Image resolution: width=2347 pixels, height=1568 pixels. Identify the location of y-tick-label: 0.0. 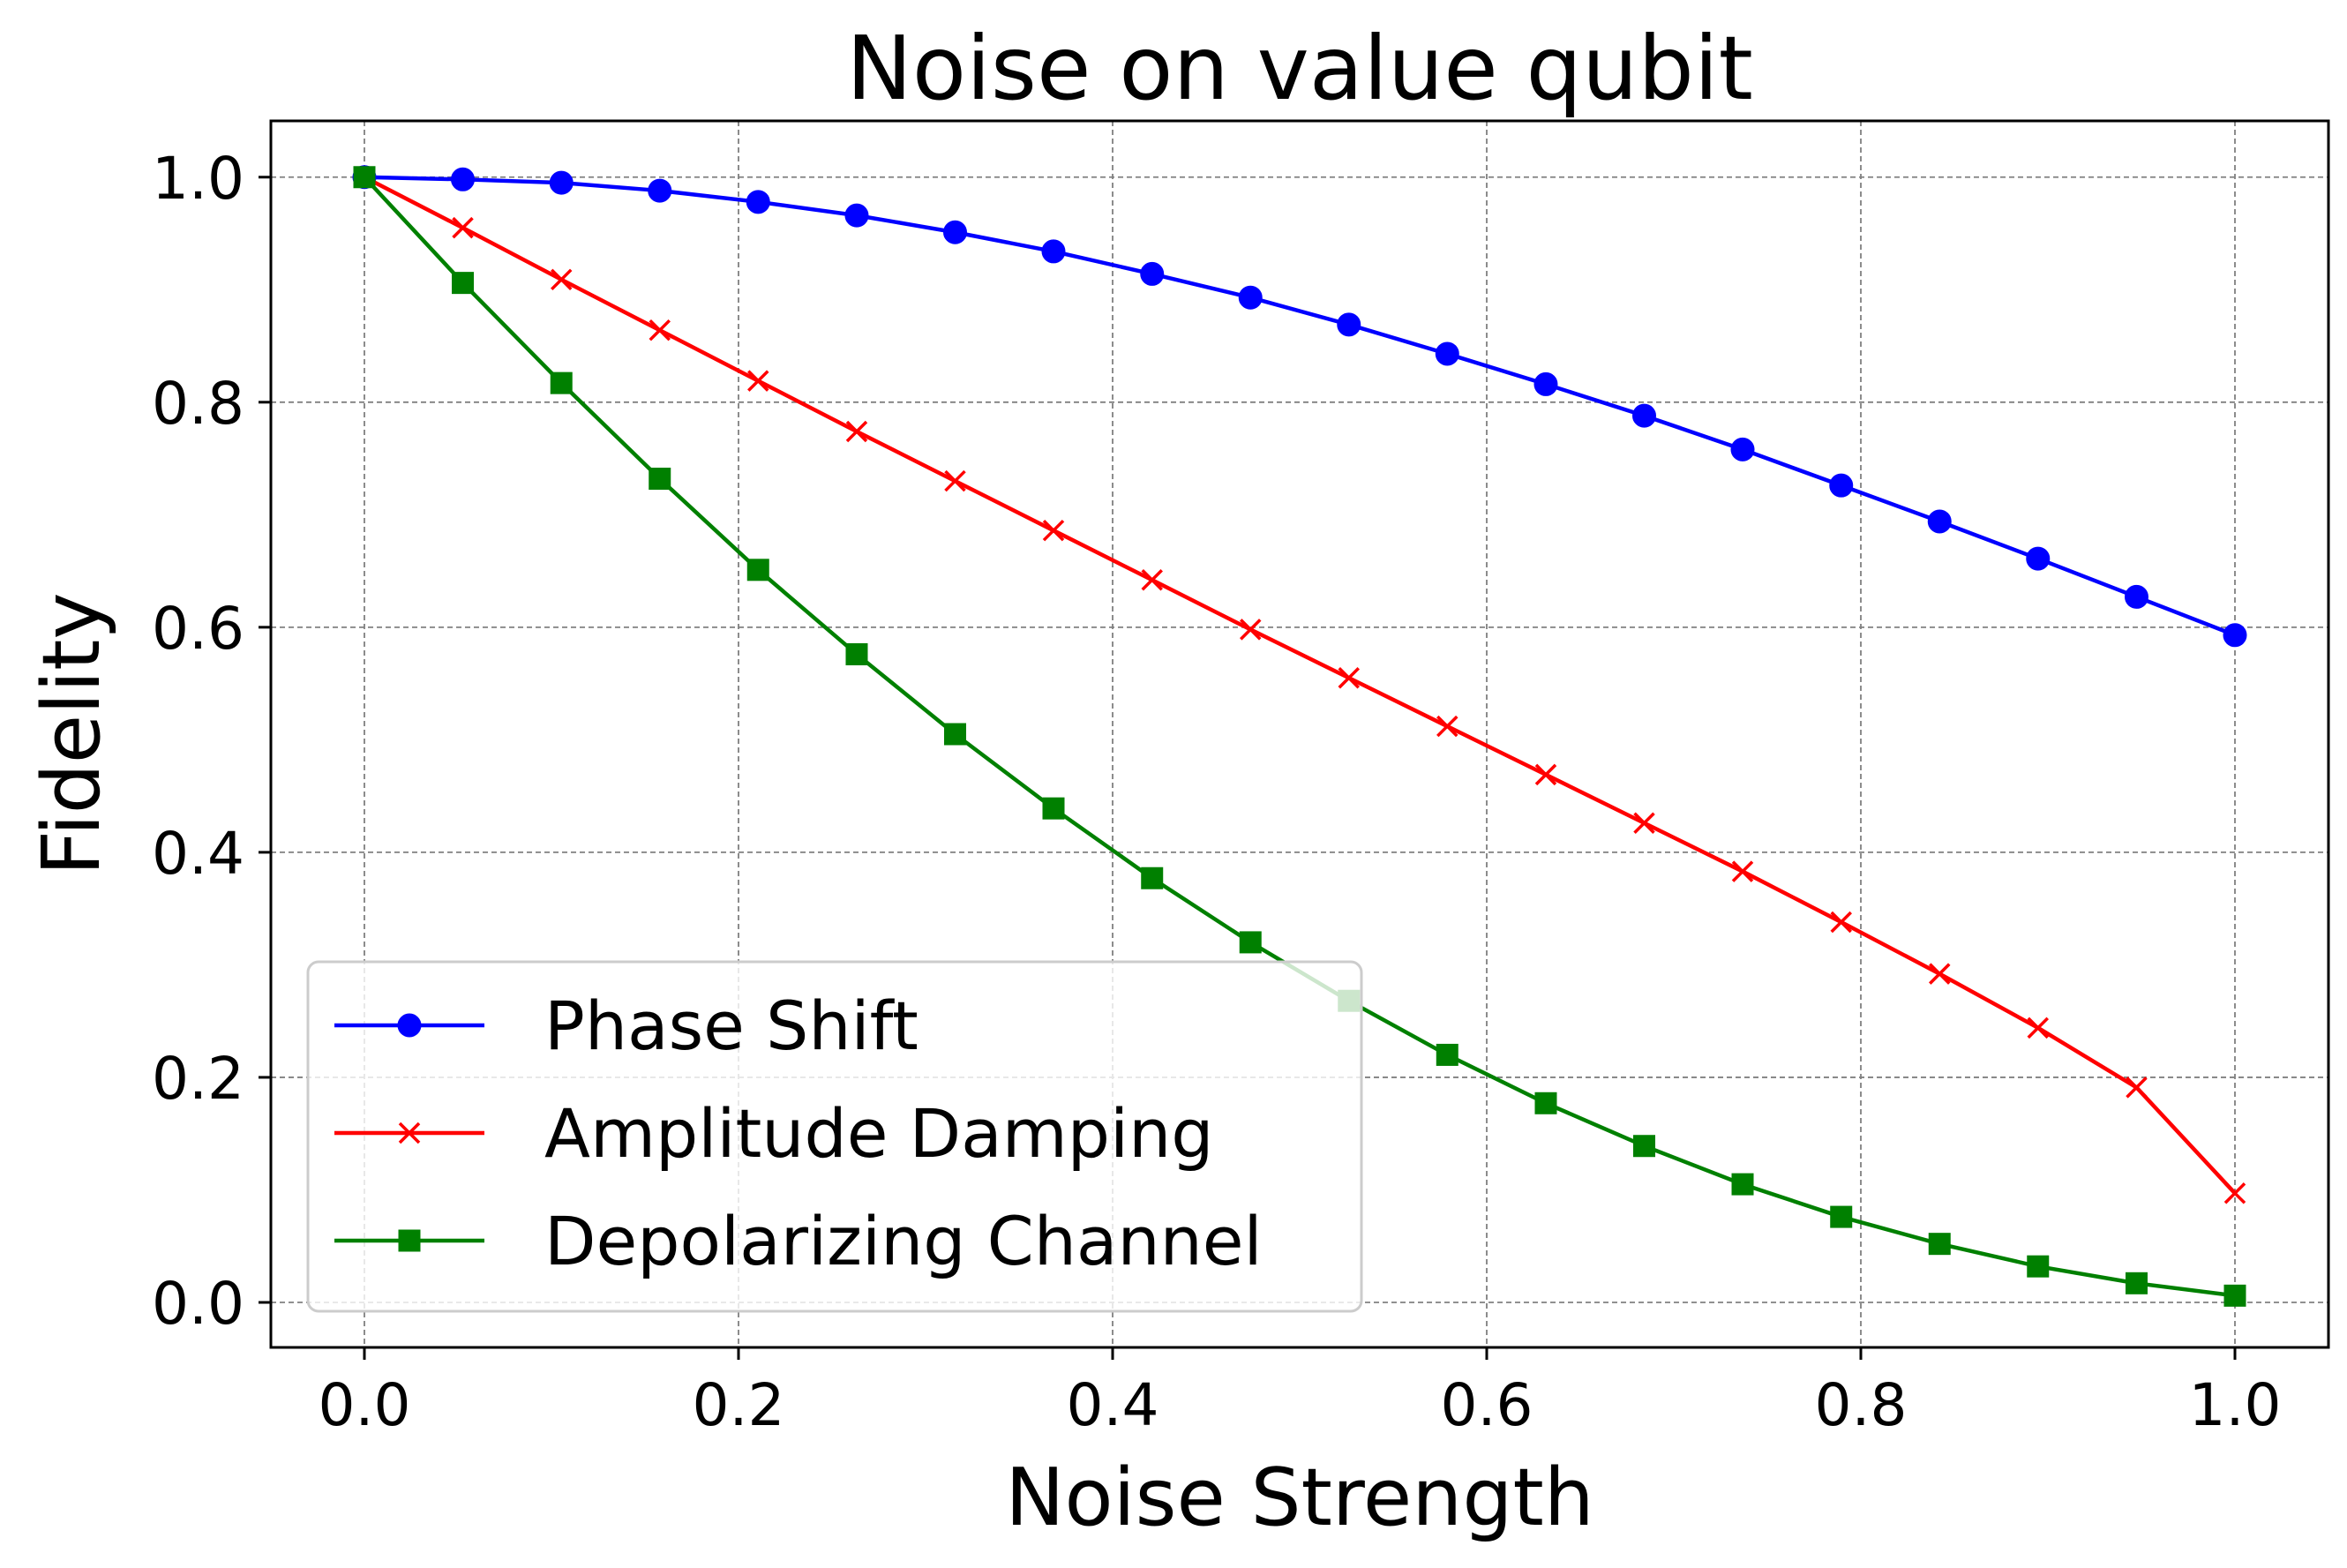
(198, 1304).